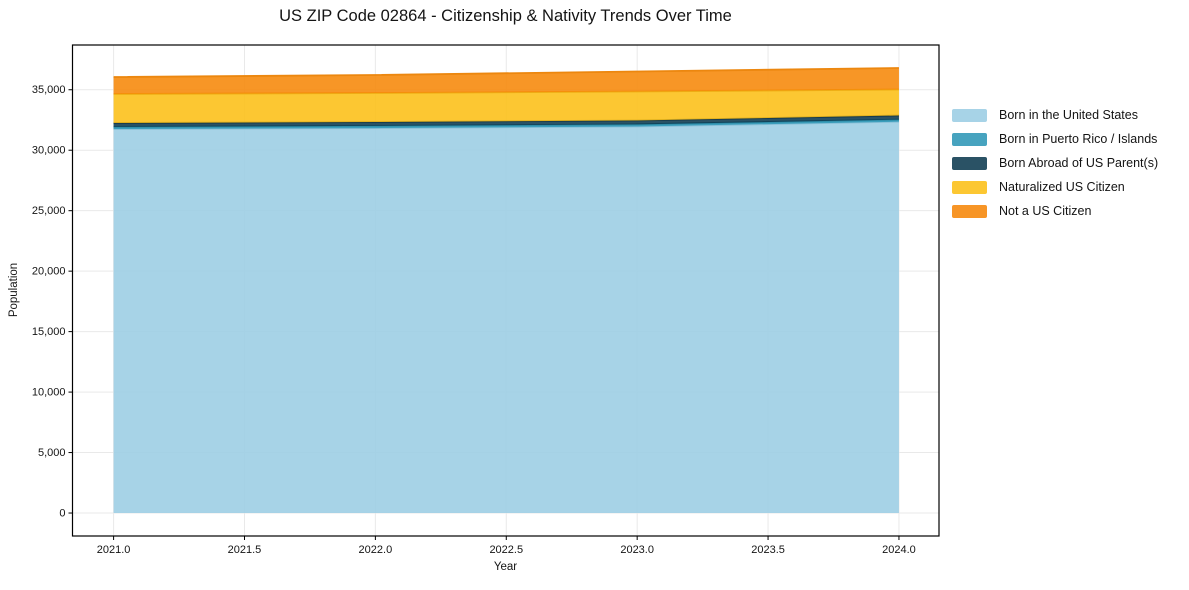  Describe the element at coordinates (969, 115) in the screenshot. I see `legend-swatch-born-us` at that location.